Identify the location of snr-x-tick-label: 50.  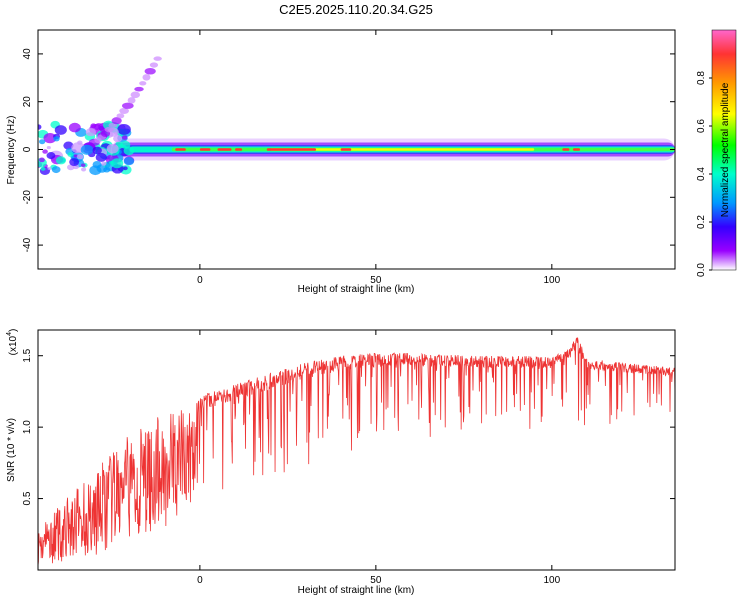
(376, 580).